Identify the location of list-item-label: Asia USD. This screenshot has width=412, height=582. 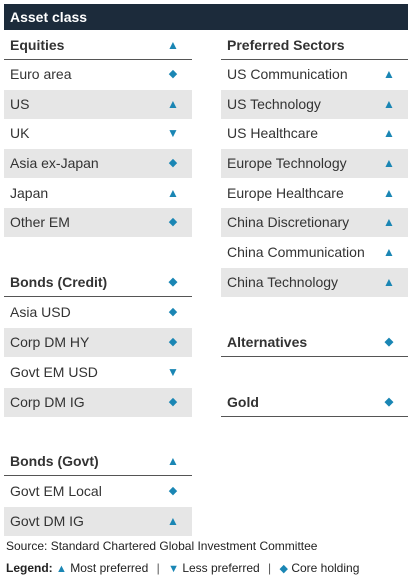
(40, 312).